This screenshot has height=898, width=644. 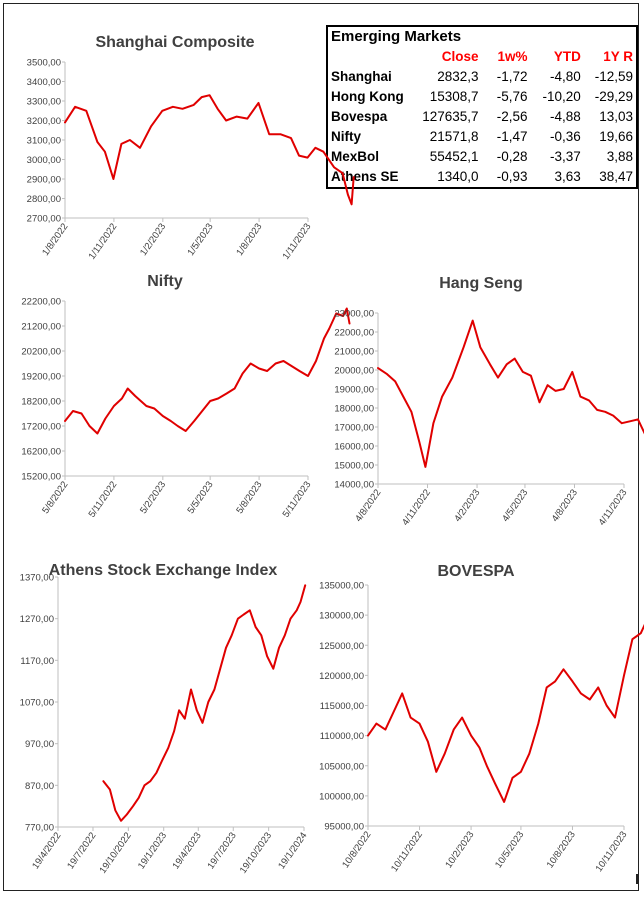 I want to click on row-1w: -1,47, so click(x=512, y=136).